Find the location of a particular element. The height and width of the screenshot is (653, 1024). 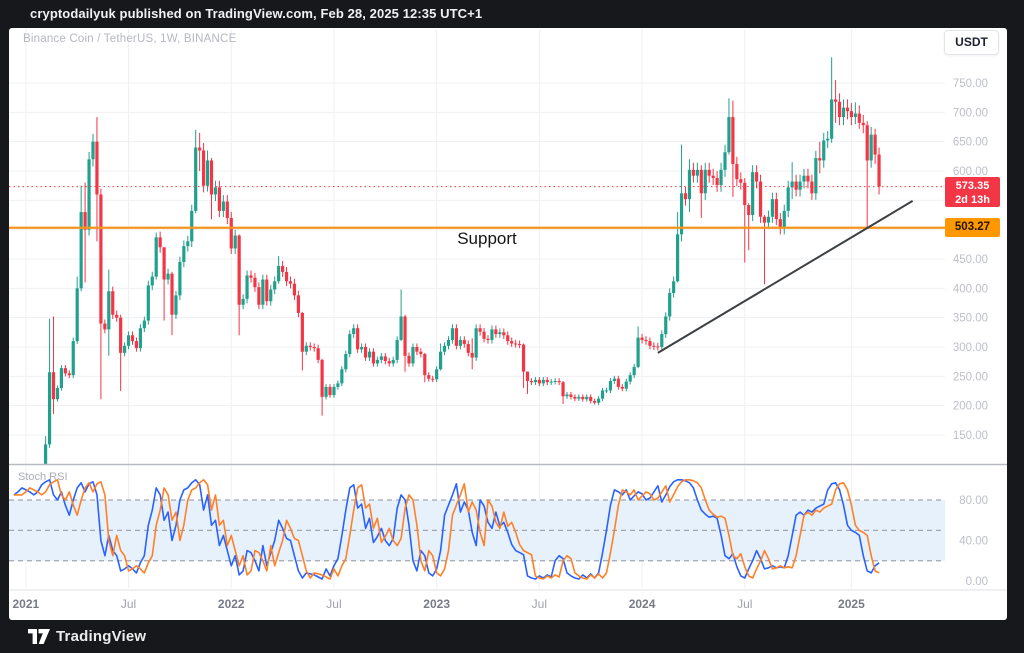

time-tick-label: 2025 is located at coordinates (851, 604).